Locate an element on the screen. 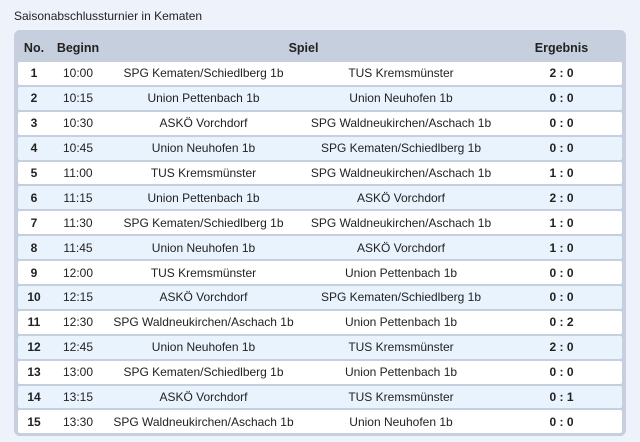  match-number-cell: 11 is located at coordinates (34, 322).